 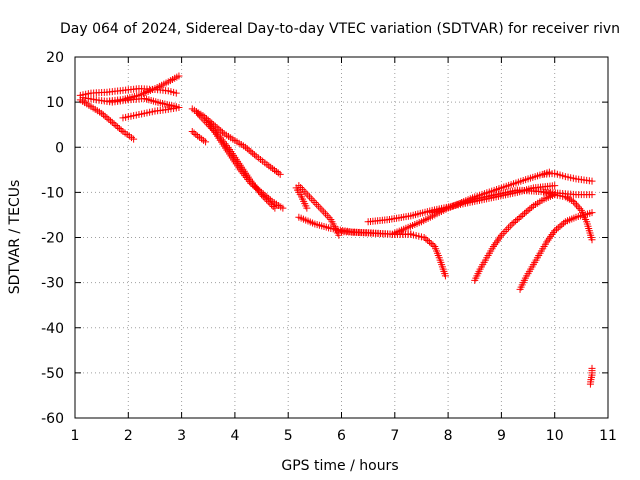 What do you see at coordinates (555, 436) in the screenshot?
I see `x-tick-label: 10` at bounding box center [555, 436].